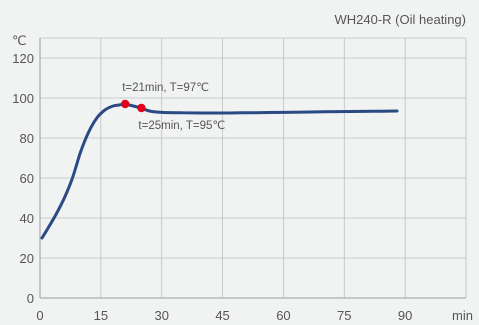 The height and width of the screenshot is (325, 479). Describe the element at coordinates (161, 315) in the screenshot. I see `x-tick-label: 30` at that location.